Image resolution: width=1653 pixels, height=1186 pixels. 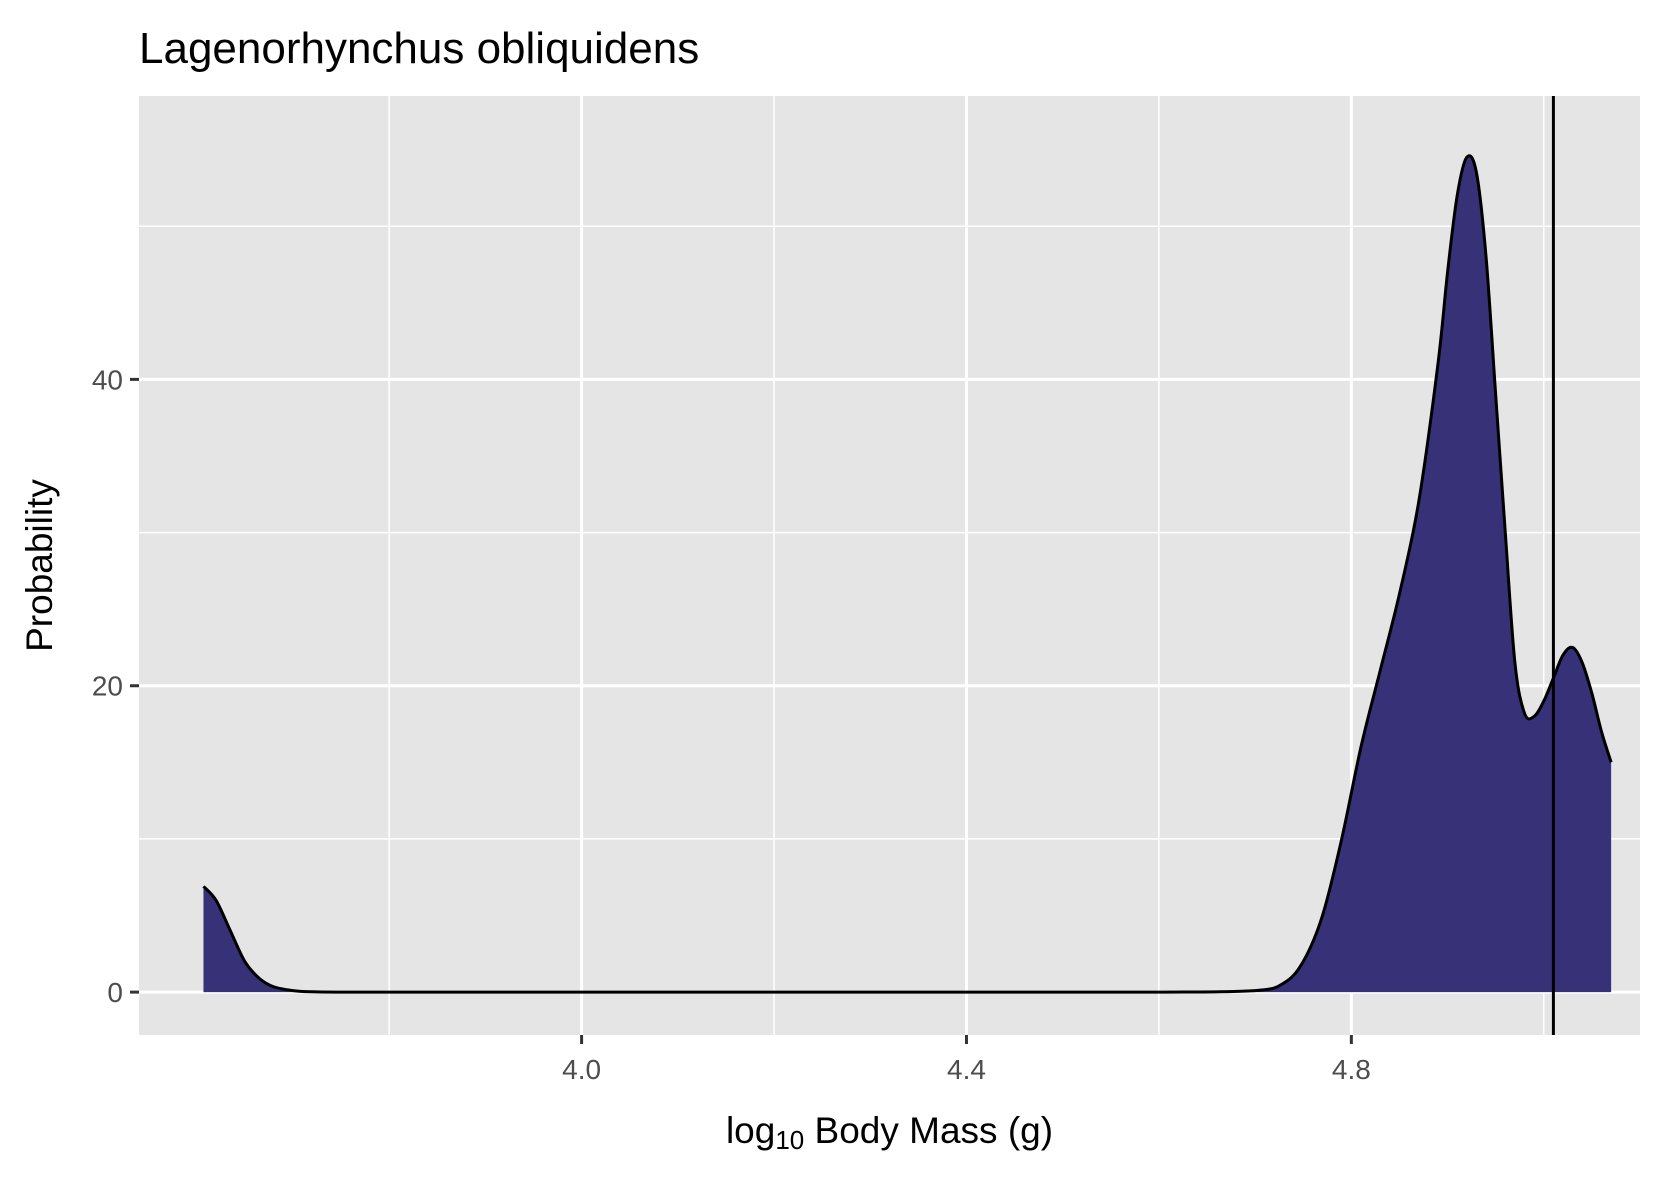 I want to click on x-axis-title-suffix: Body Mass (g), so click(x=928, y=1130).